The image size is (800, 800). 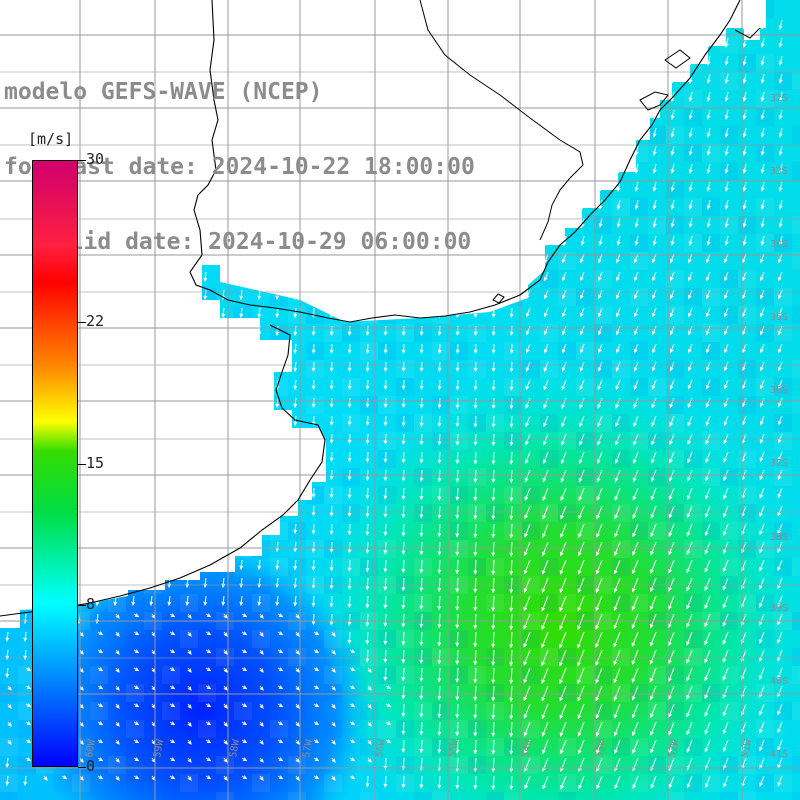 What do you see at coordinates (55, 463) in the screenshot?
I see `colorbar` at bounding box center [55, 463].